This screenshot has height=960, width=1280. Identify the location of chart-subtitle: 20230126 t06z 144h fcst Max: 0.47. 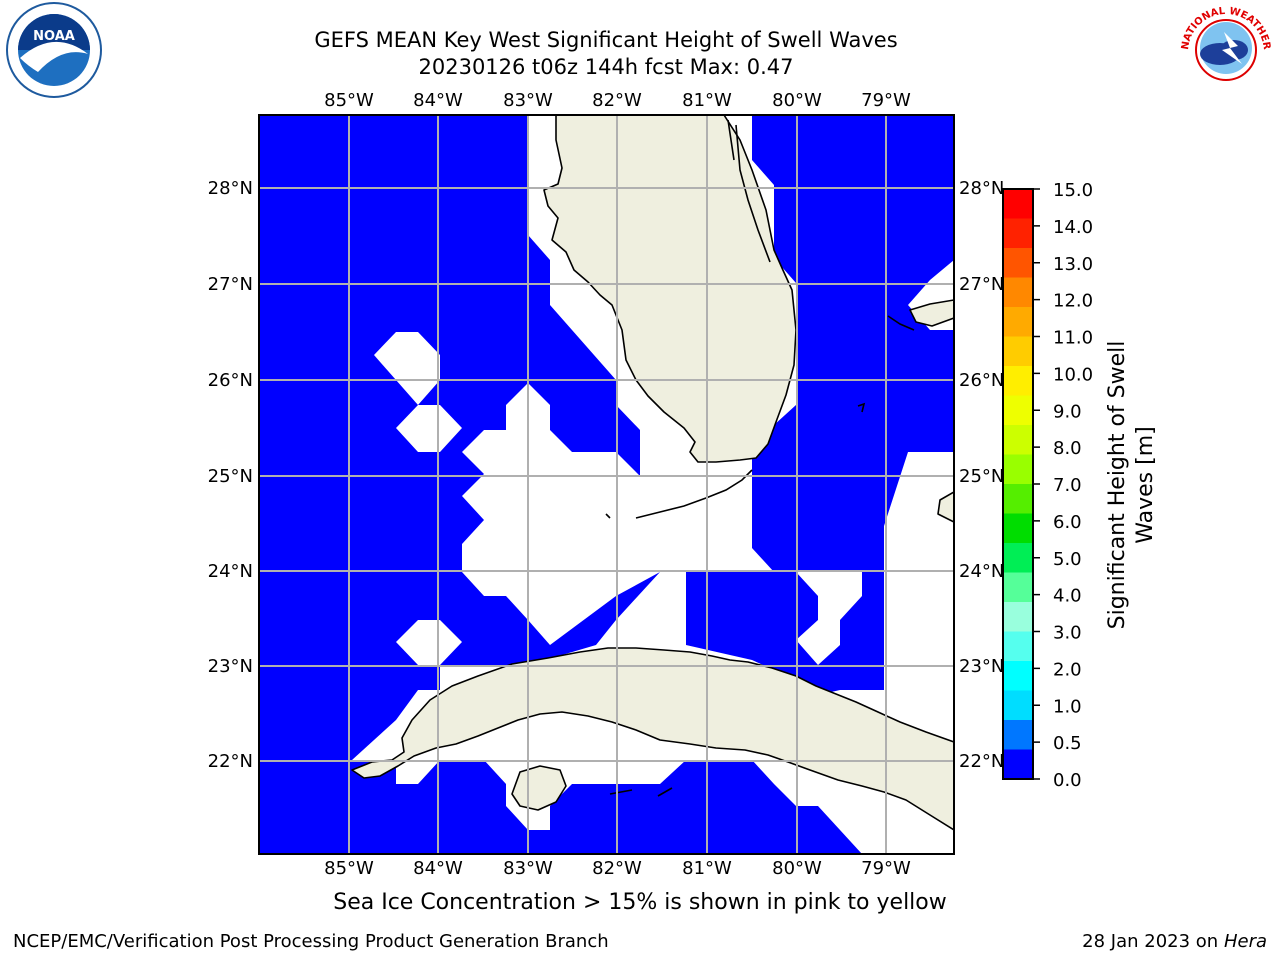
(606, 67).